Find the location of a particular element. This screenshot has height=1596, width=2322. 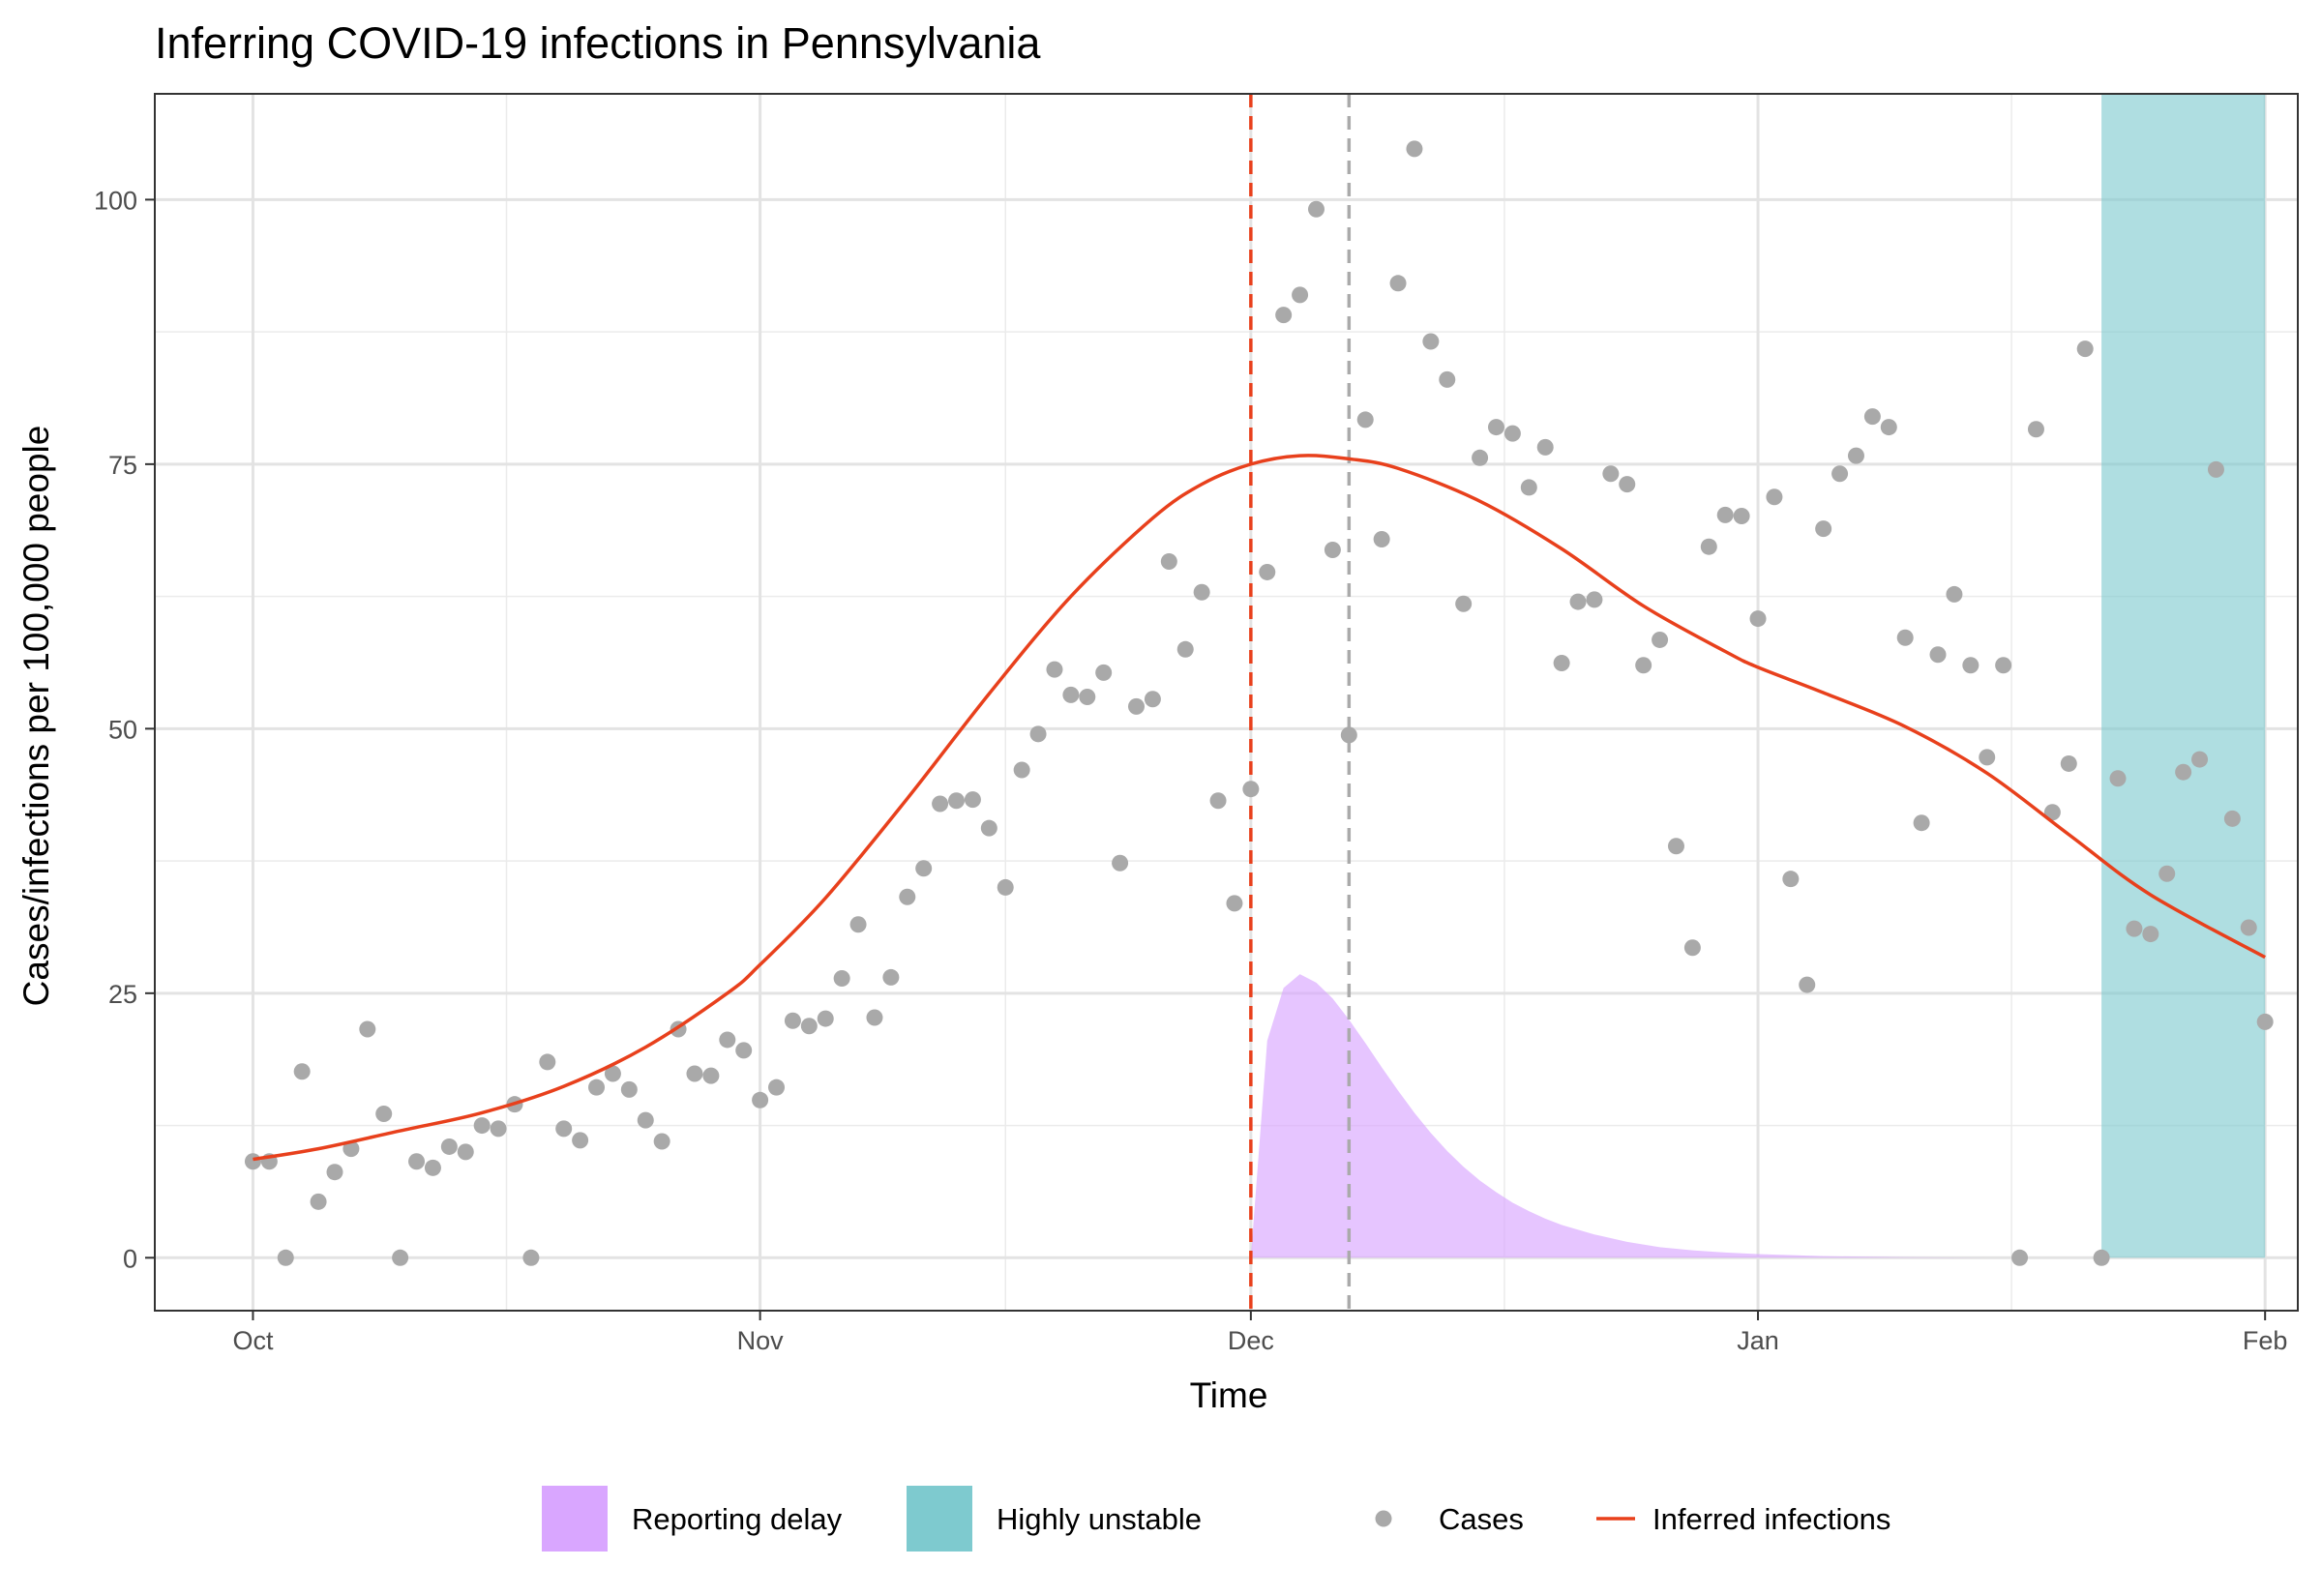

reporting-delay-area is located at coordinates (1618, 1116).